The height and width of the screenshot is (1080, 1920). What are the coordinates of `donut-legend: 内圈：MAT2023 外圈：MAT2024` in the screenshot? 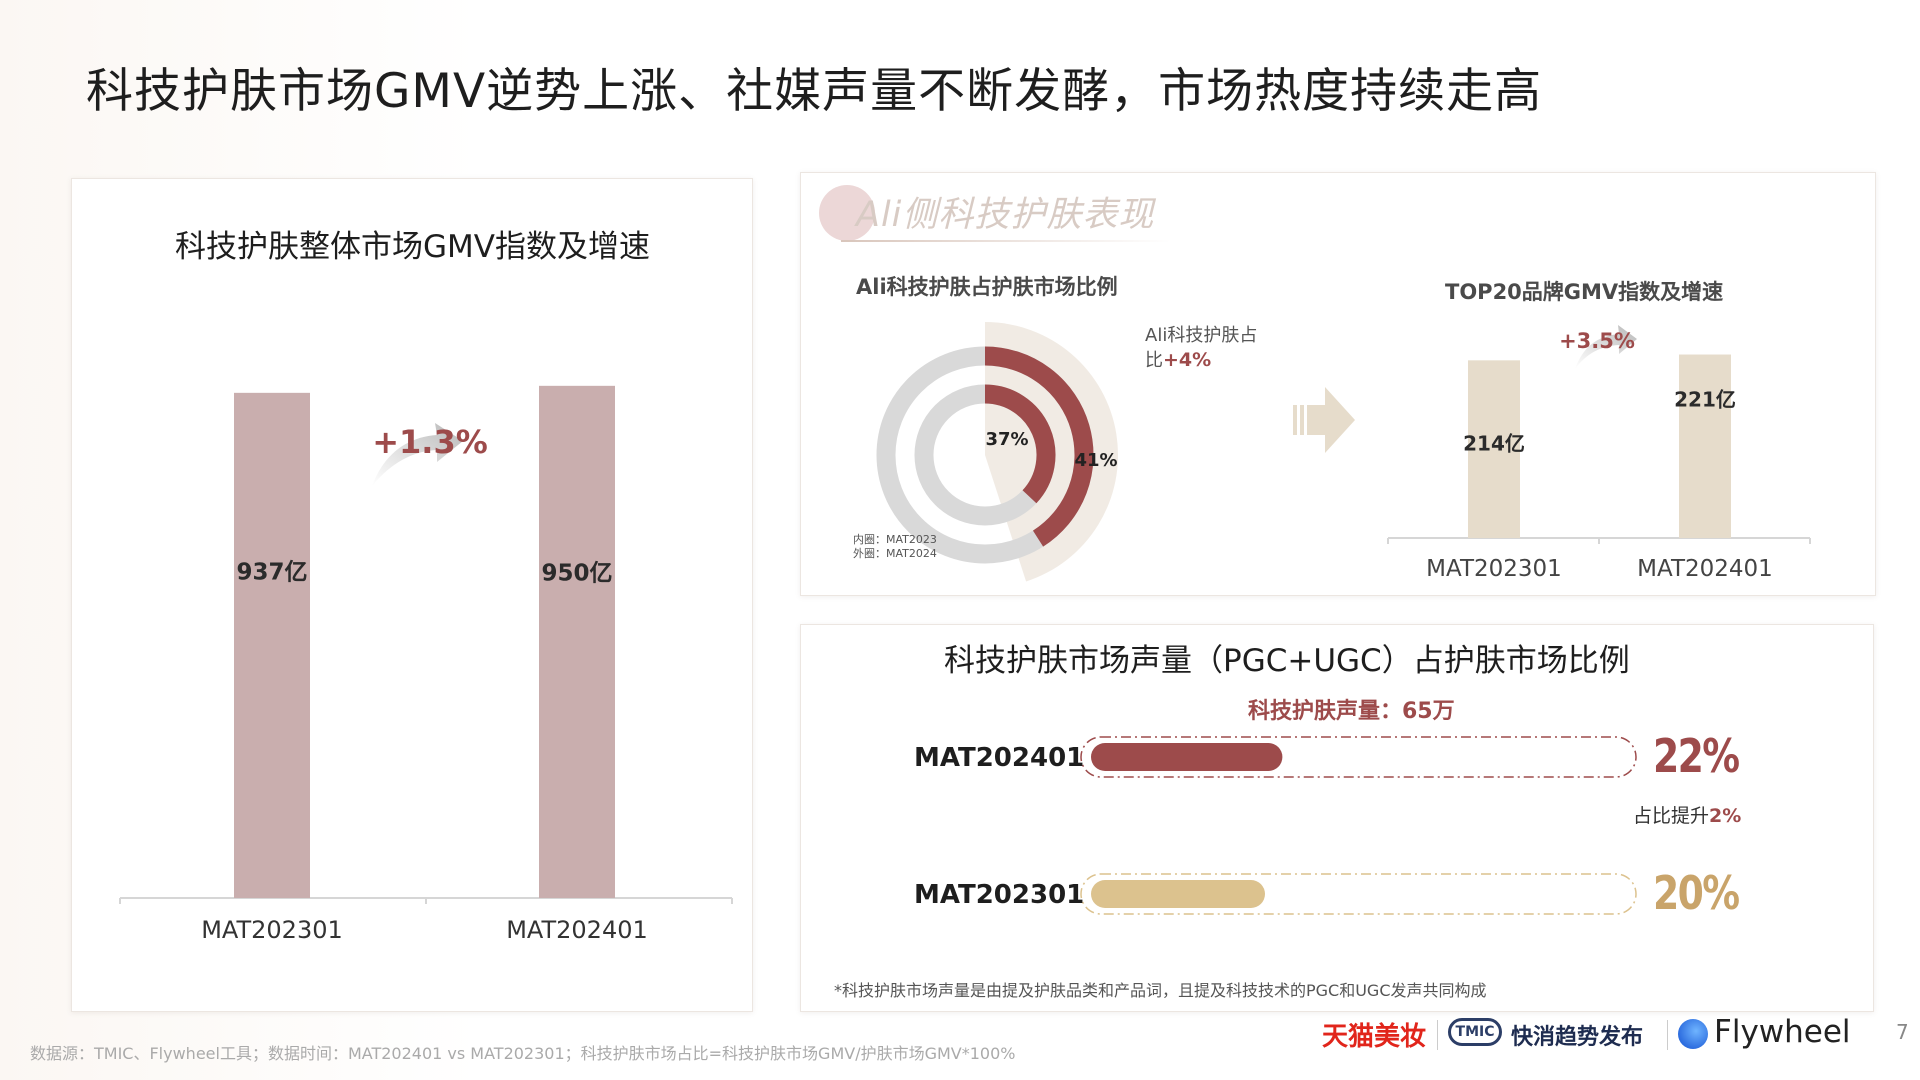 It's located at (895, 547).